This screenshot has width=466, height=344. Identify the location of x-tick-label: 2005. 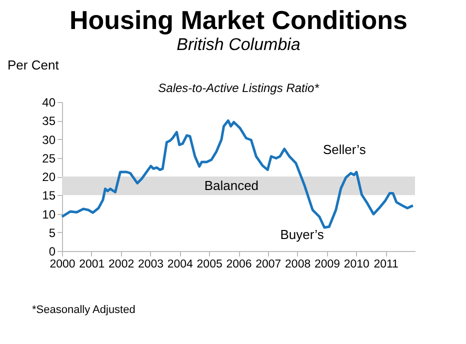
(209, 264).